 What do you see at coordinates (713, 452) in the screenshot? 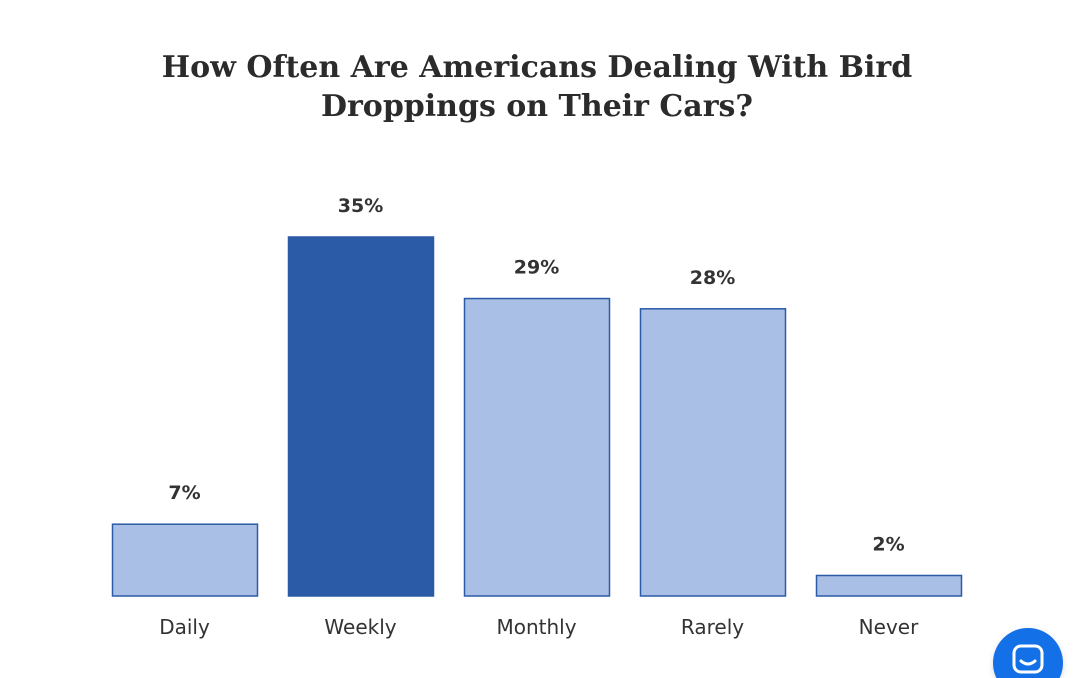
I see `bar-rarely` at bounding box center [713, 452].